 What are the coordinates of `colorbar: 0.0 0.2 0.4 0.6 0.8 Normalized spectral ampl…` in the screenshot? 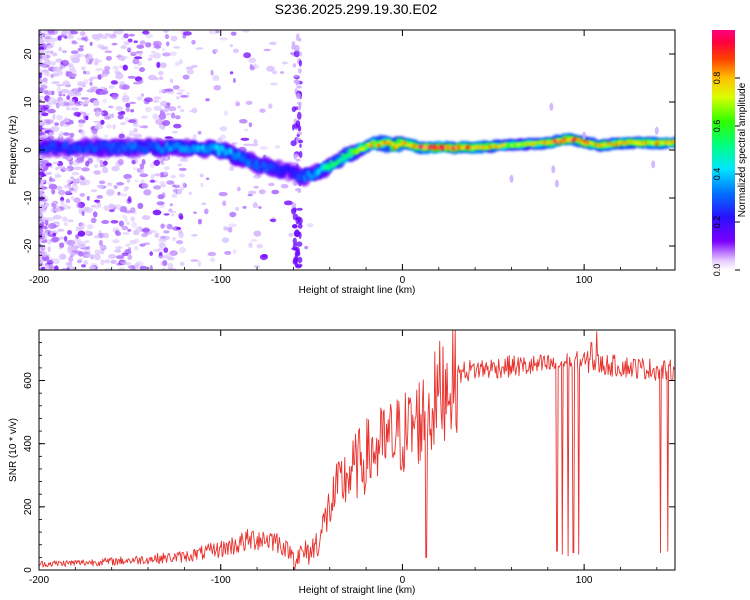 It's located at (730, 153).